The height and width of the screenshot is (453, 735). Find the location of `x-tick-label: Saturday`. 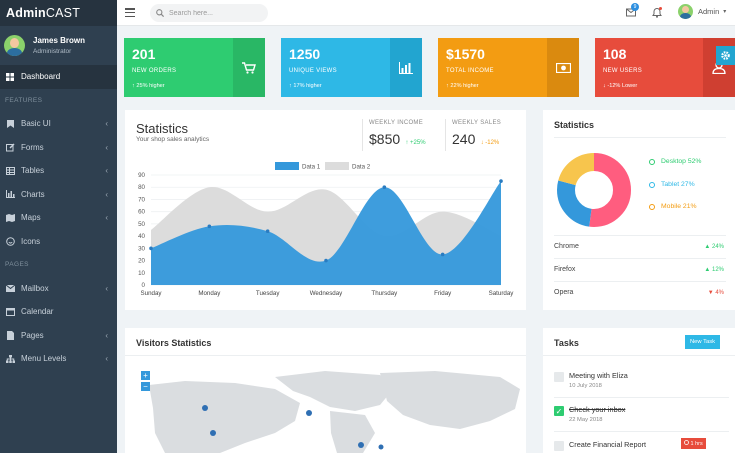

x-tick-label: Saturday is located at coordinates (502, 293).